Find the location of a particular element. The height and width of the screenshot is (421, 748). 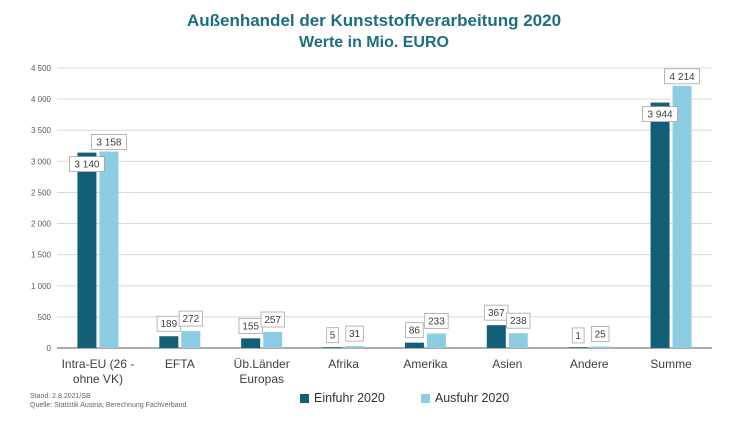

legend-label-einfuhr: Einfuhr 2020 is located at coordinates (349, 398).